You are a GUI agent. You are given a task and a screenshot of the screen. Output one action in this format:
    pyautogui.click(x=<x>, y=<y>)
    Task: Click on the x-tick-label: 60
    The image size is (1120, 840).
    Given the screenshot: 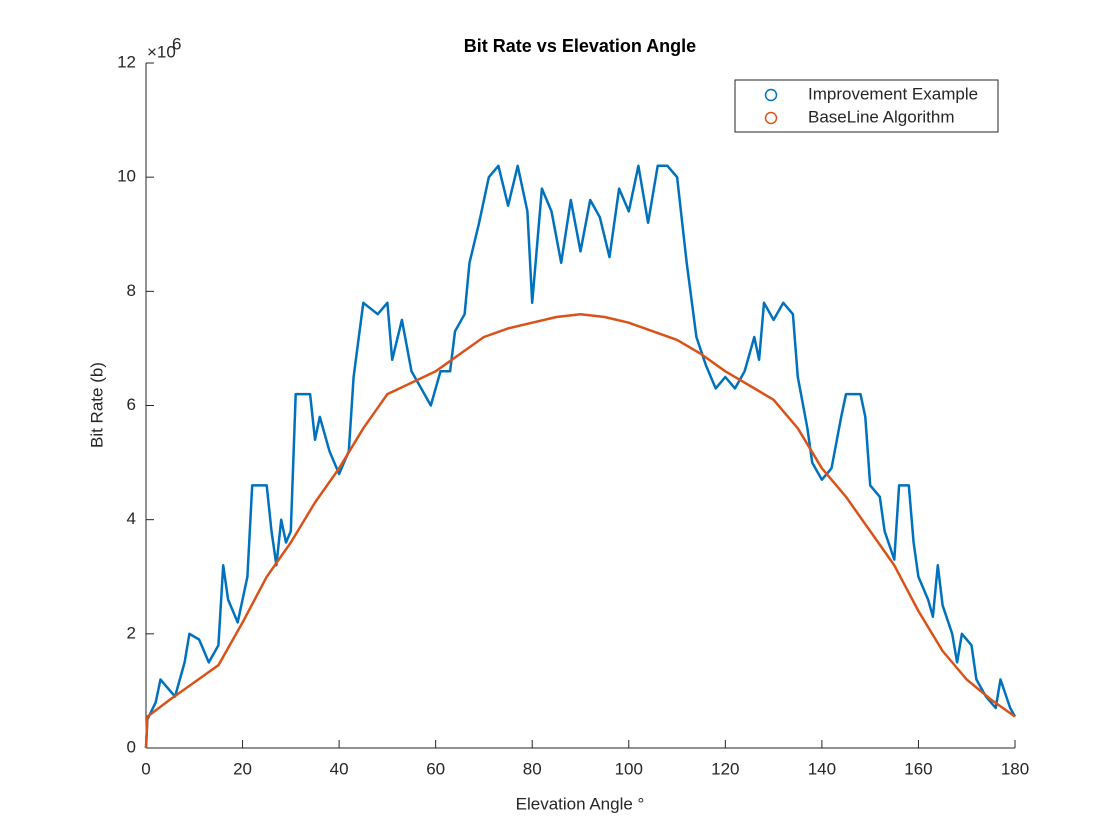 What is the action you would take?
    pyautogui.click(x=435, y=768)
    